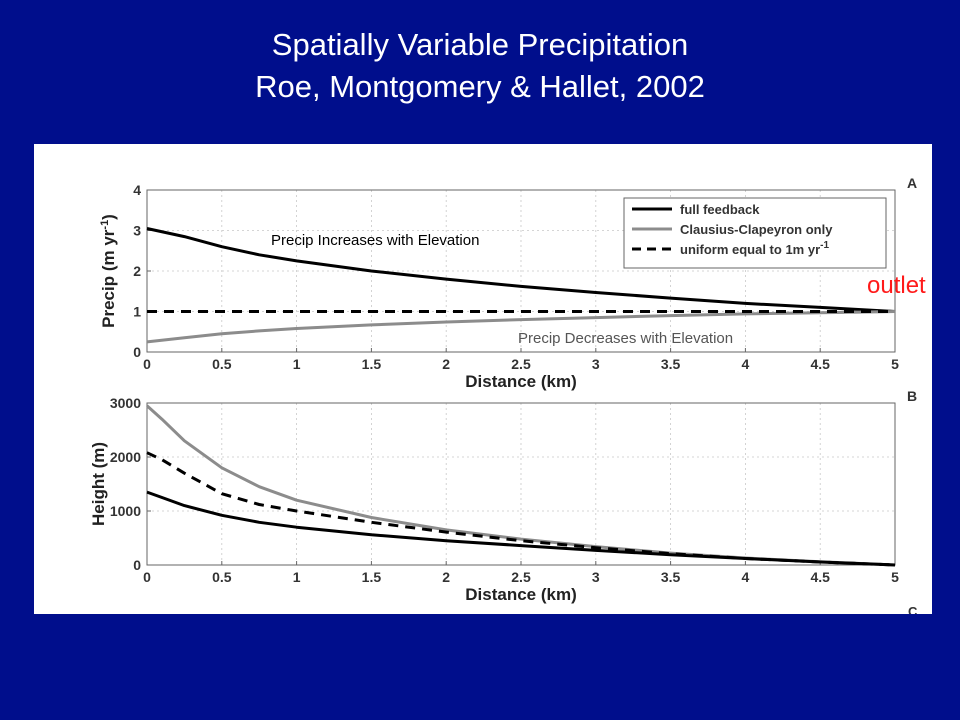 The width and height of the screenshot is (960, 720). What do you see at coordinates (625, 338) in the screenshot?
I see `annotation-decrease: Precip Decreases with Elevation` at bounding box center [625, 338].